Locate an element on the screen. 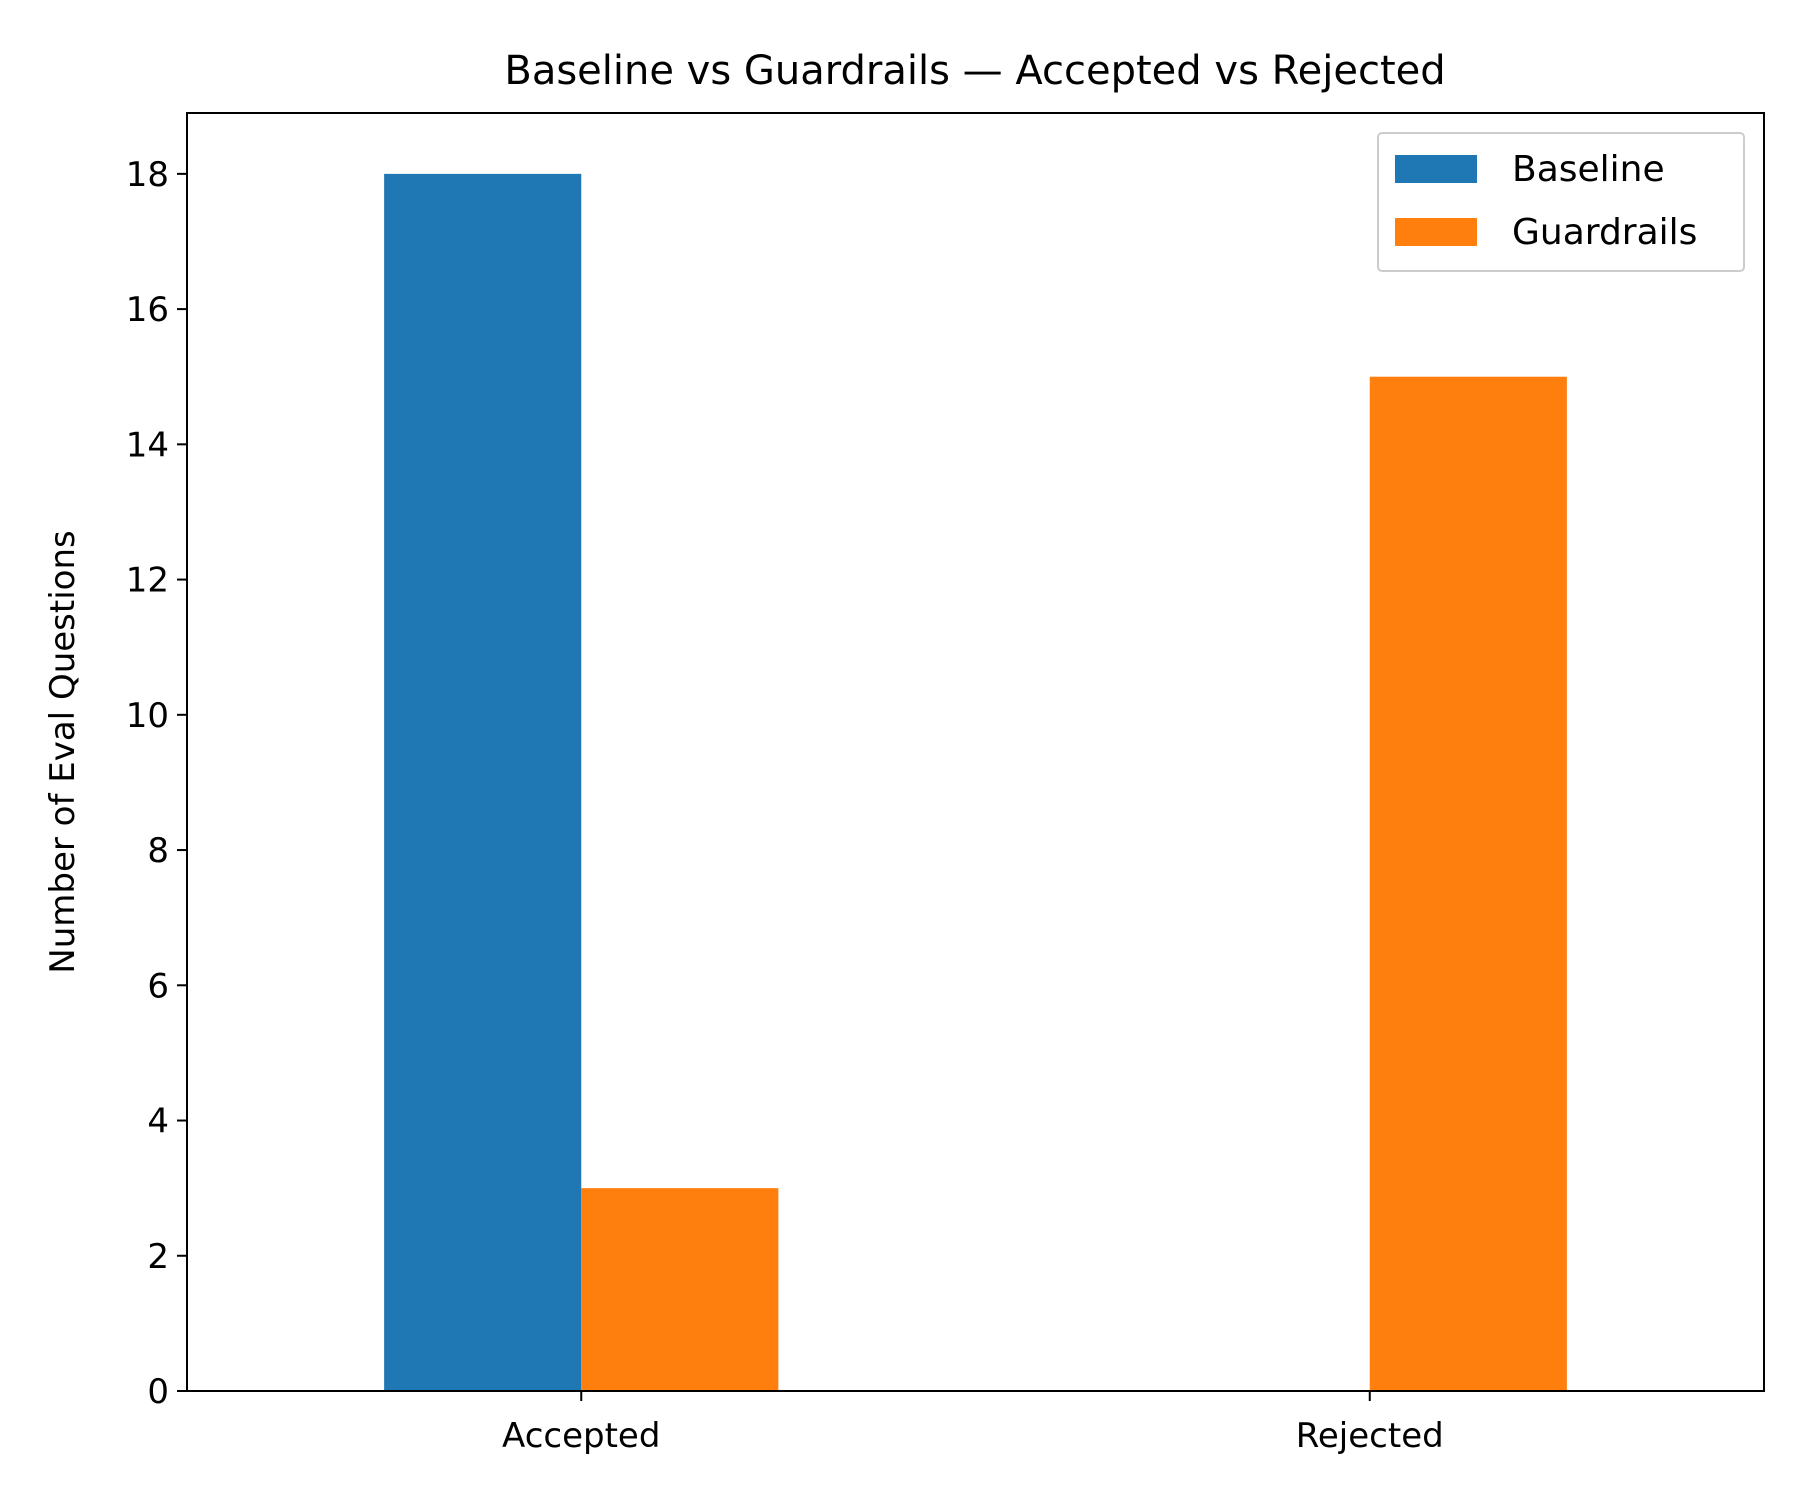 The image size is (1800, 1500). y-tick-label: 4 is located at coordinates (158, 1122).